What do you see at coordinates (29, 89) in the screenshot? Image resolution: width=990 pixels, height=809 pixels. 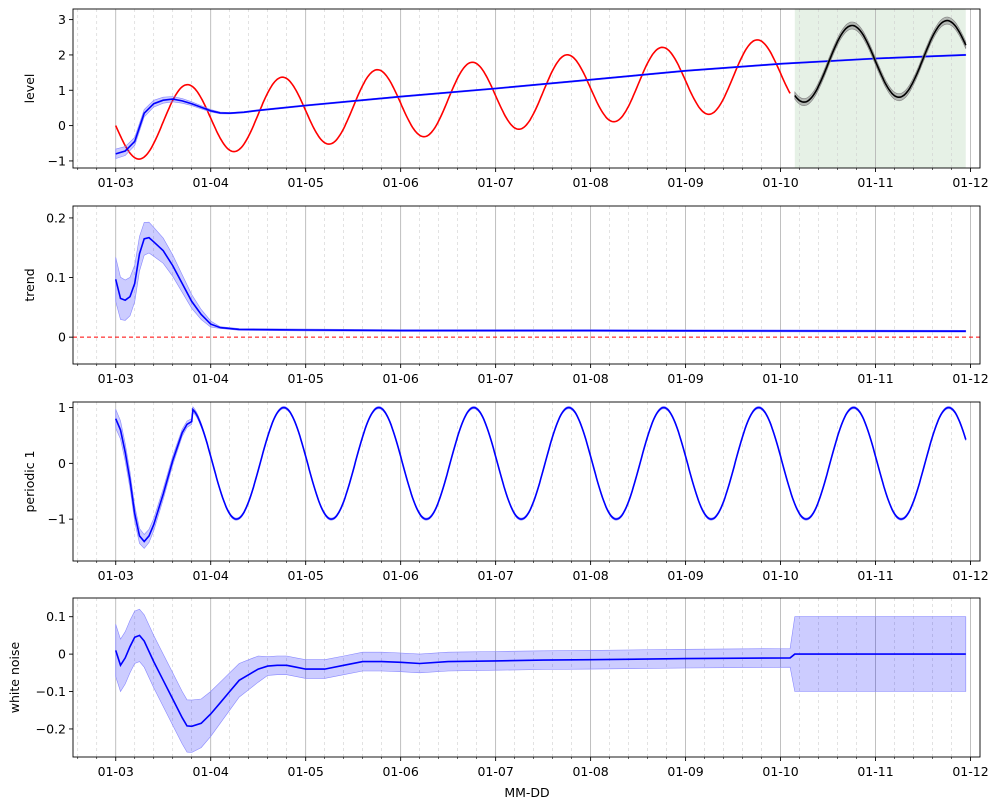 I see `y-axis-label-1: level` at bounding box center [29, 89].